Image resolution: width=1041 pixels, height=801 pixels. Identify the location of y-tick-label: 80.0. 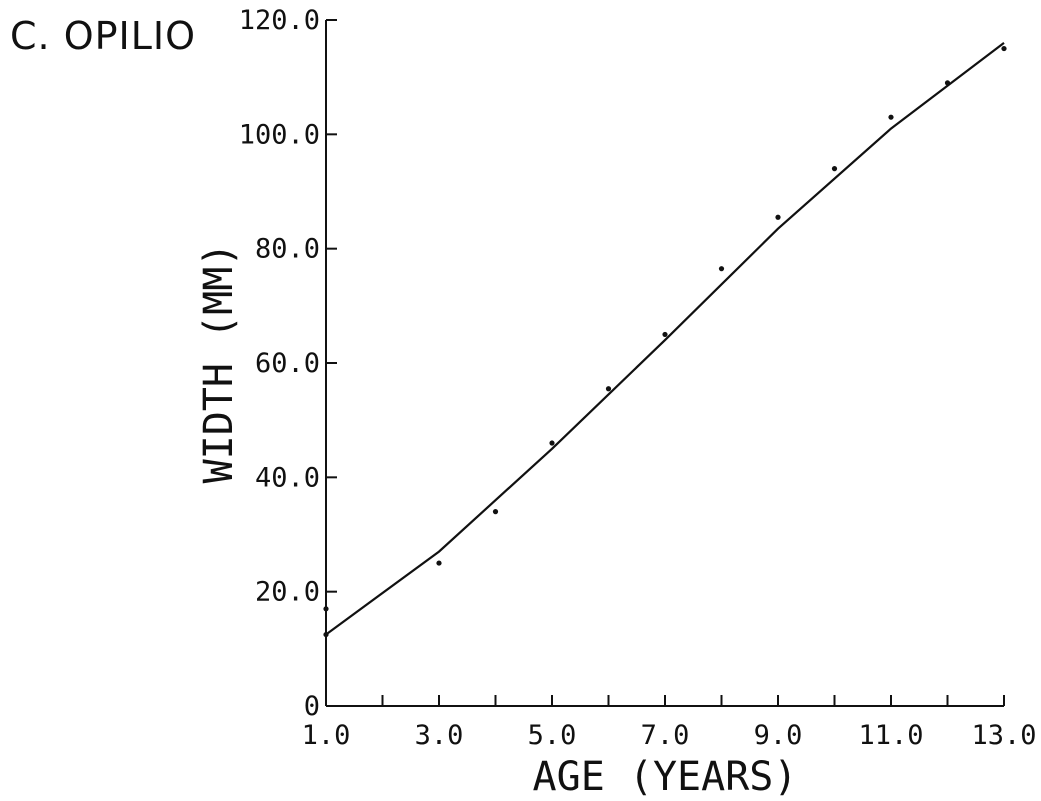
(287, 249).